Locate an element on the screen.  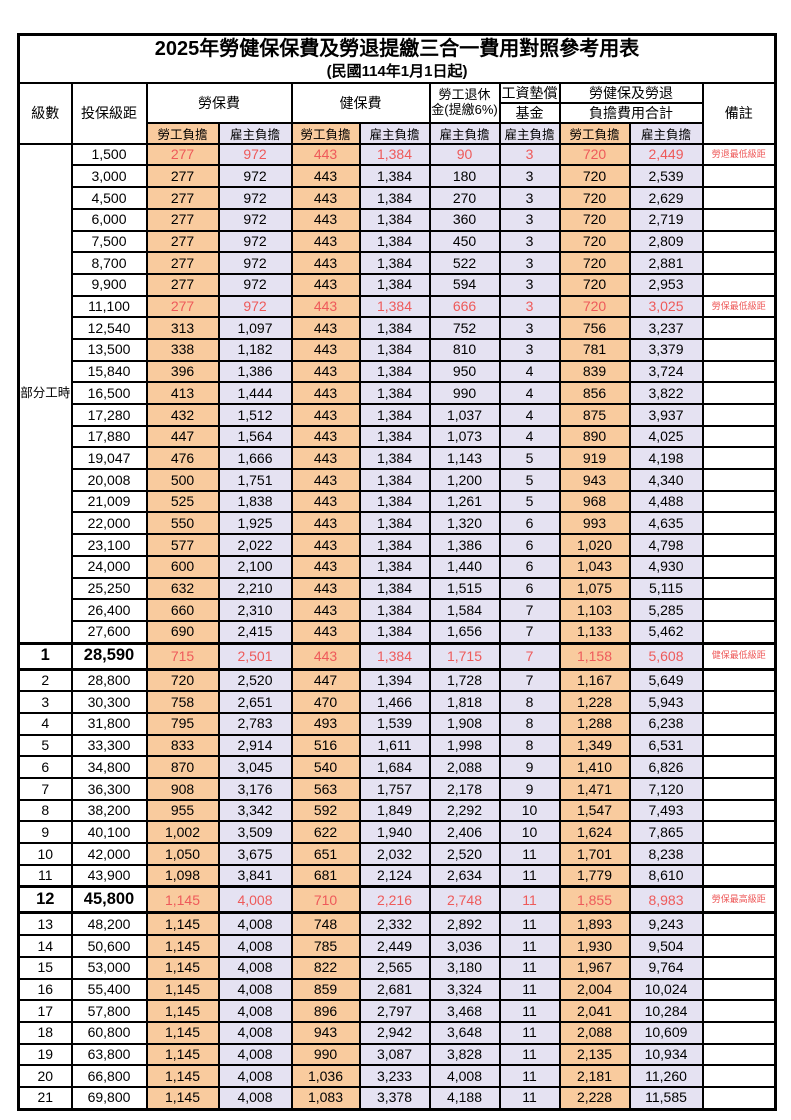
total-employer-cell: 5,943 is located at coordinates (666, 702).